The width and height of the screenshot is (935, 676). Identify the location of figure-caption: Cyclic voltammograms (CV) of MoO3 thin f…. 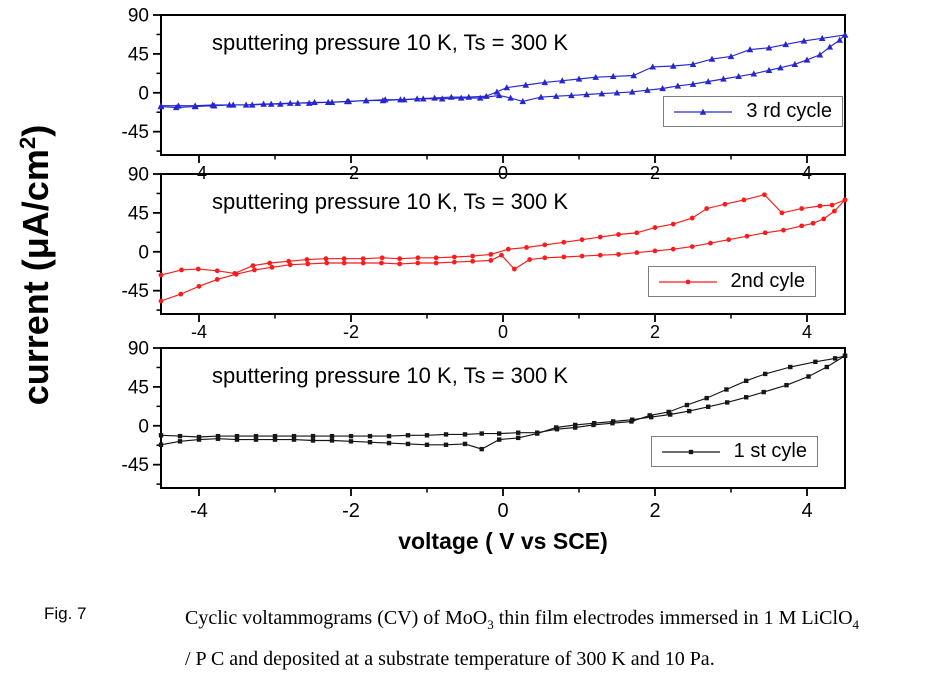
(545, 638).